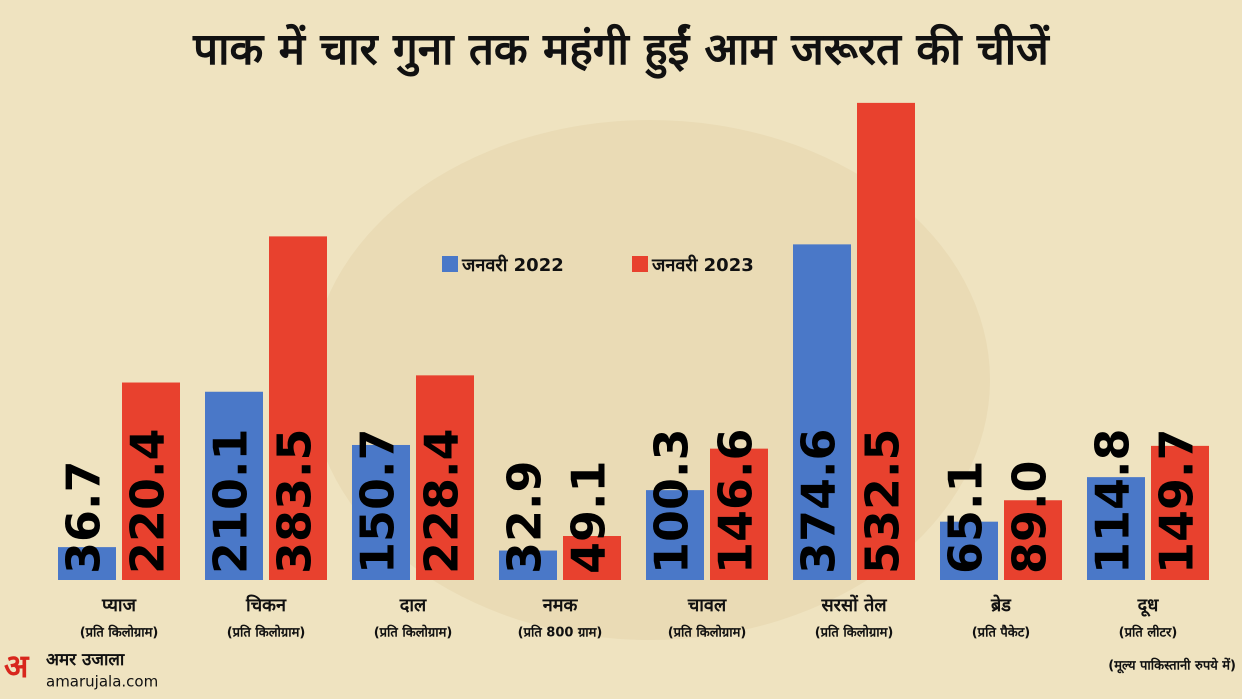 Image resolution: width=1242 pixels, height=699 pixels. Describe the element at coordinates (148, 501) in the screenshot. I see `value-label: 220.4` at that location.